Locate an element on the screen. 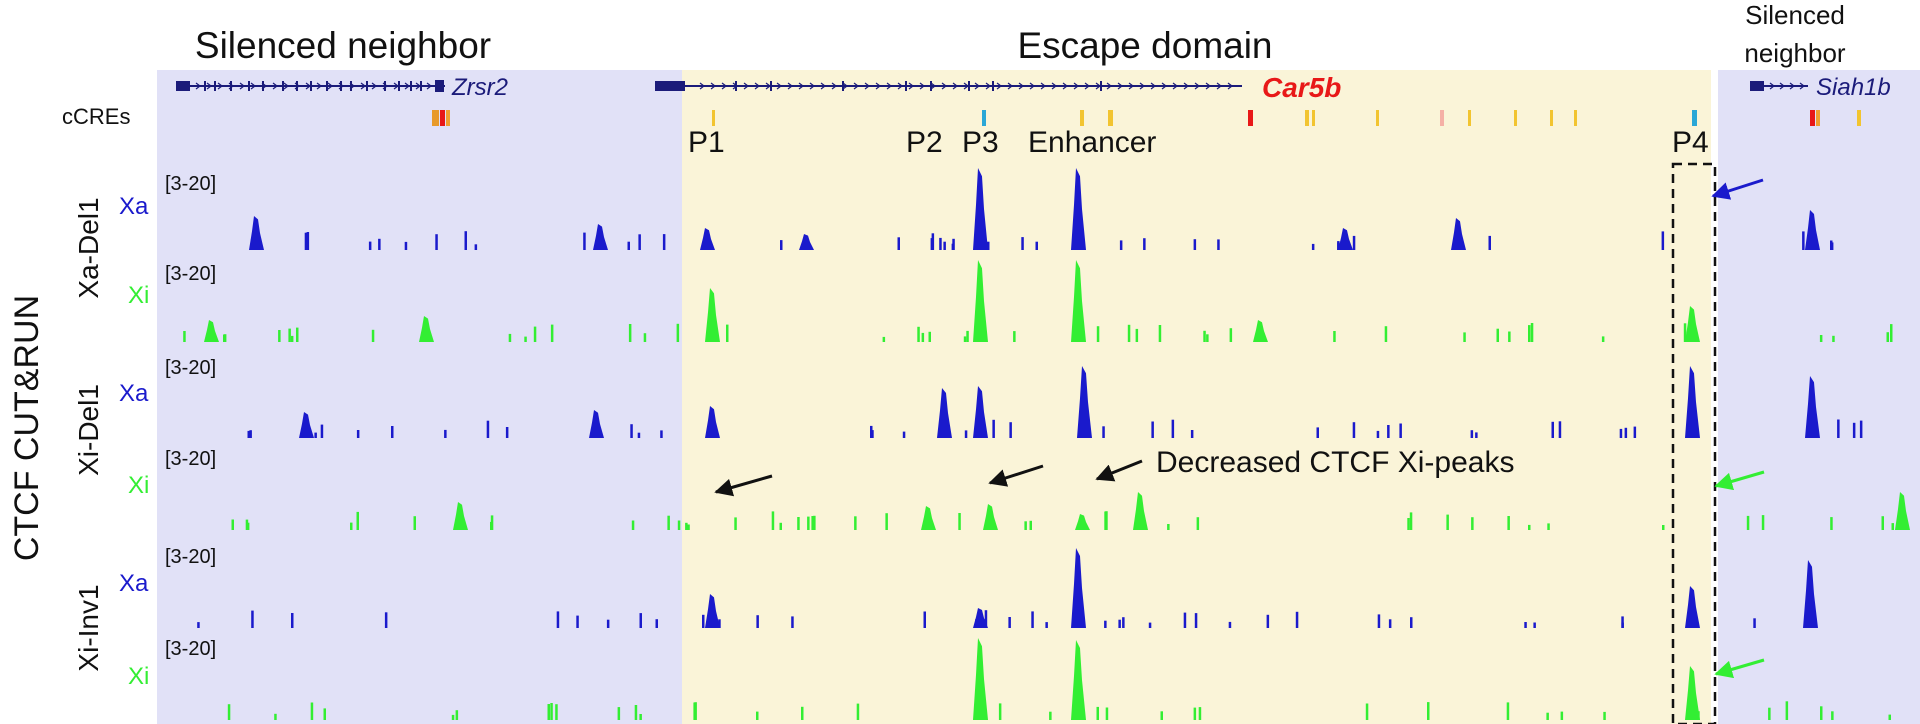 The width and height of the screenshot is (1920, 724). region-right-title-line1: Silenced is located at coordinates (1795, 15).